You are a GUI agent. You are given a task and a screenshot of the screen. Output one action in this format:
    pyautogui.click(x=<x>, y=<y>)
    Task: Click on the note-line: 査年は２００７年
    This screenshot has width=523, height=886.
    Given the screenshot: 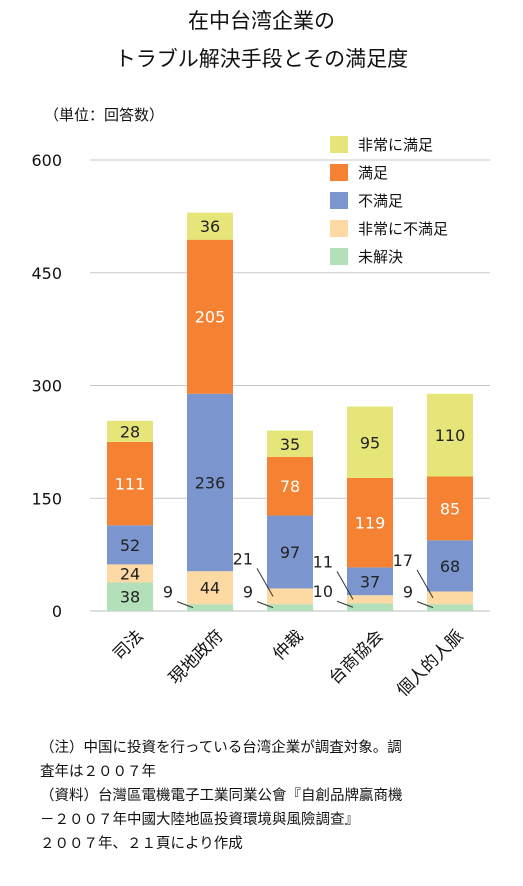 What is the action you would take?
    pyautogui.click(x=98, y=772)
    